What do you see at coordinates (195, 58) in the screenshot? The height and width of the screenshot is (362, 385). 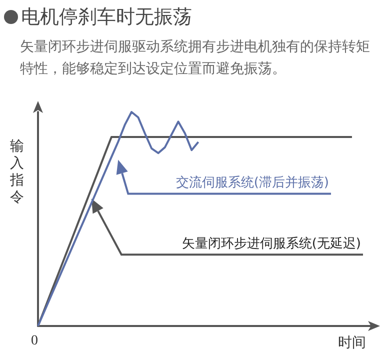 I see `chart-subtitle: 矢量闭环步进伺服驱动系统拥有步进电机独有的保持转矩特性，能够稳定到达设定位置而避免振荡。` at bounding box center [195, 58].